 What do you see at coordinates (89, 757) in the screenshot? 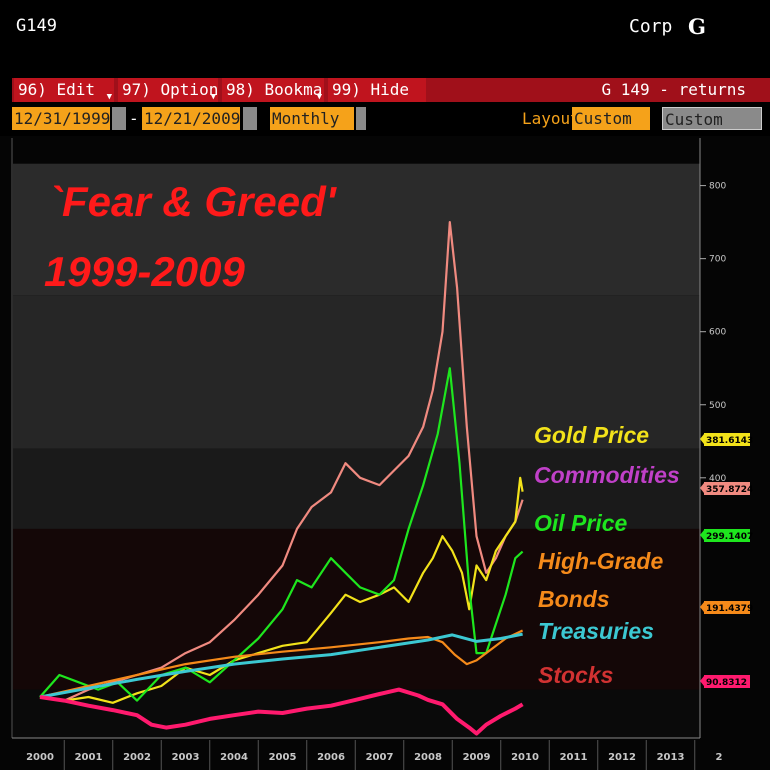
I see `x-tick-label: 2001` at bounding box center [89, 757].